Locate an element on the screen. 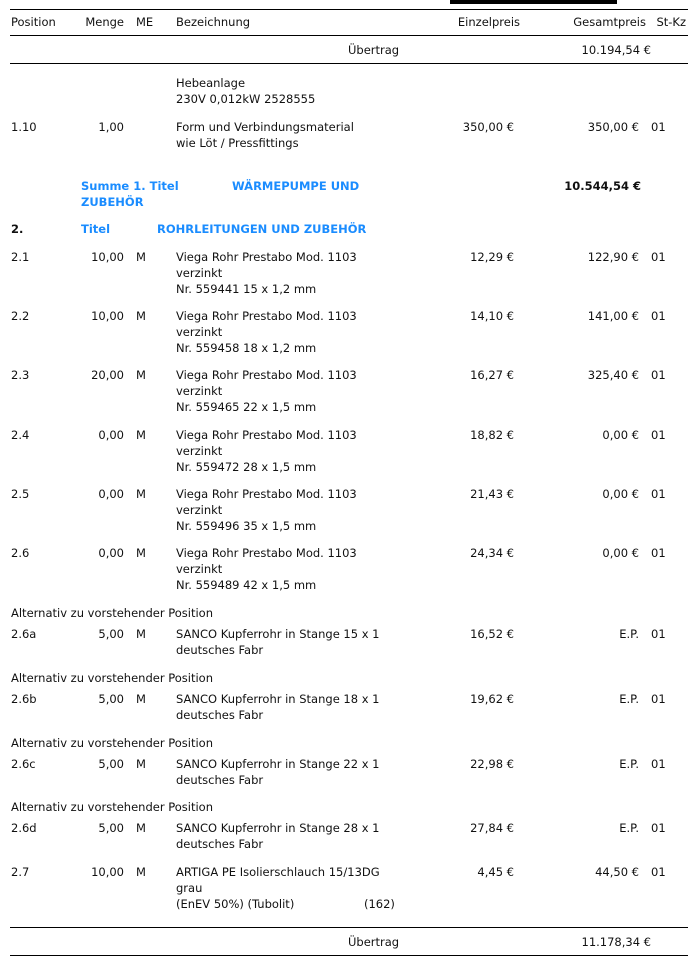  summe-value: 10.544,54 € is located at coordinates (602, 186).